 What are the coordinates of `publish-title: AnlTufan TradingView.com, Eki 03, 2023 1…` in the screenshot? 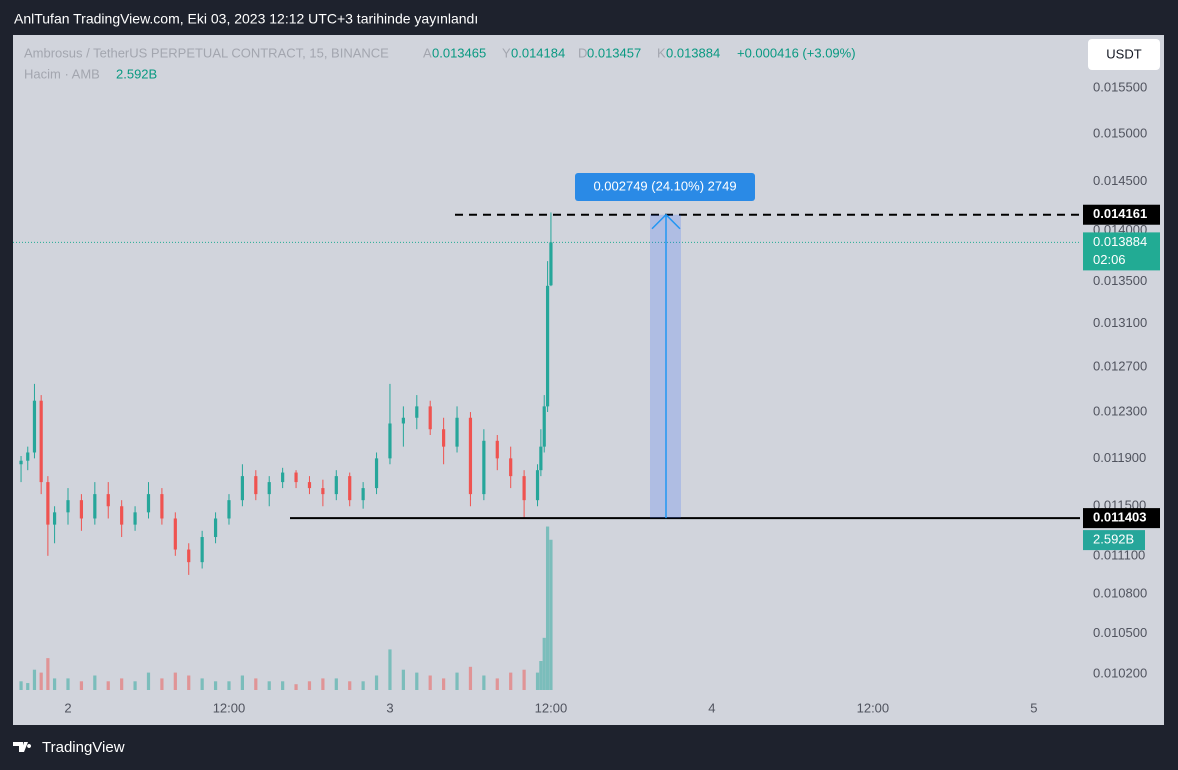 It's located at (246, 19).